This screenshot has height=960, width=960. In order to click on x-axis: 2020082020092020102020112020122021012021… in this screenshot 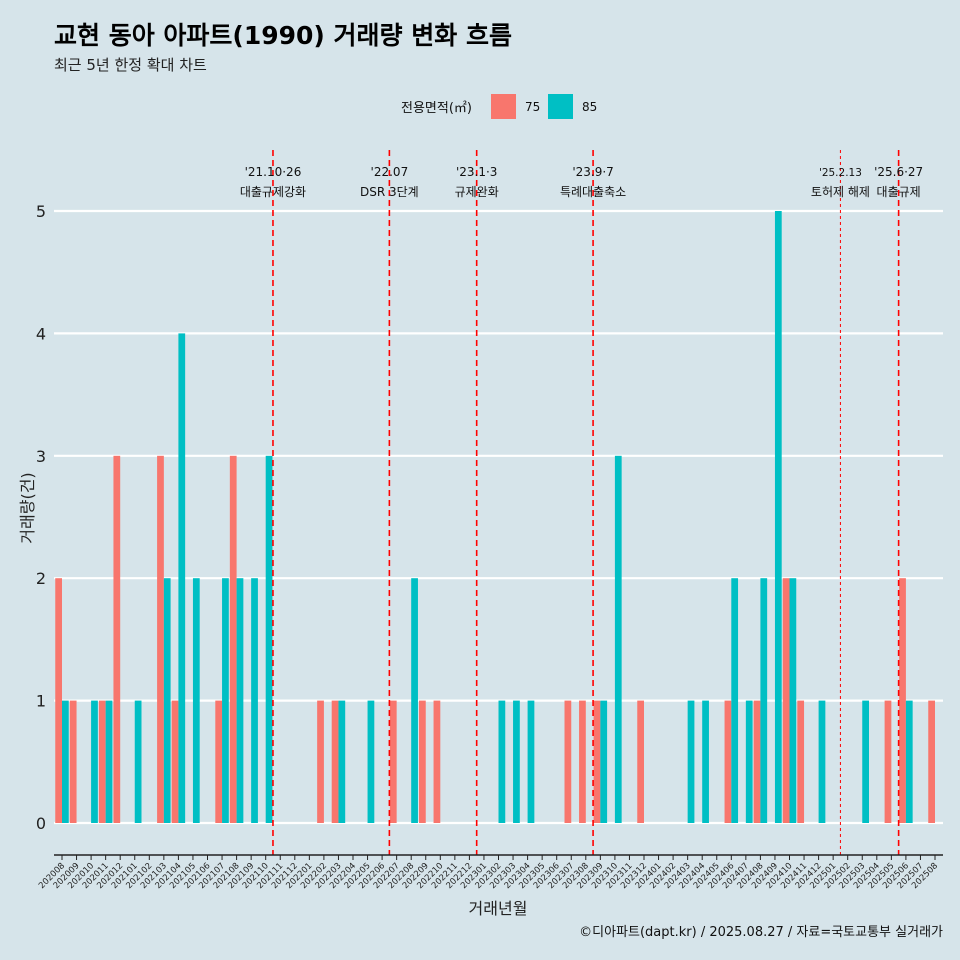, I will do `click(490, 872)`.